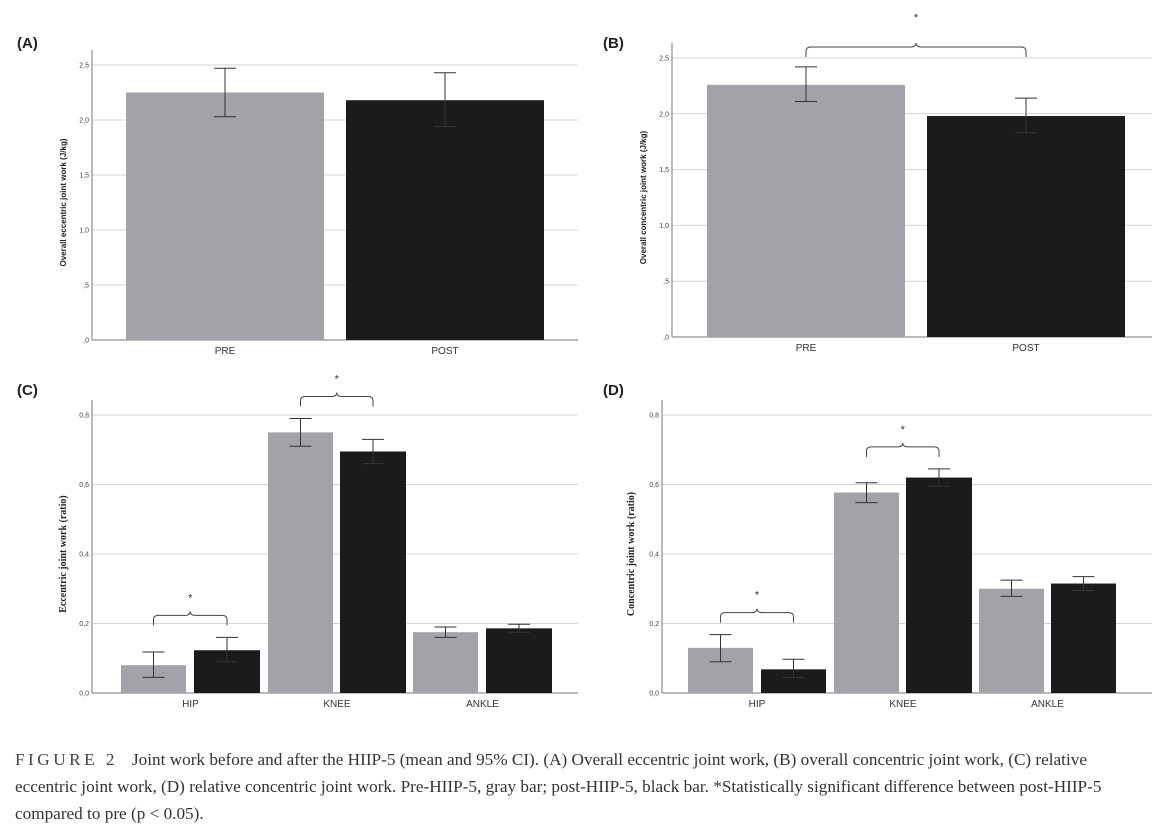 The height and width of the screenshot is (835, 1154). What do you see at coordinates (631, 554) in the screenshot?
I see `y-axis-label: Concentric joint work (ratio)` at bounding box center [631, 554].